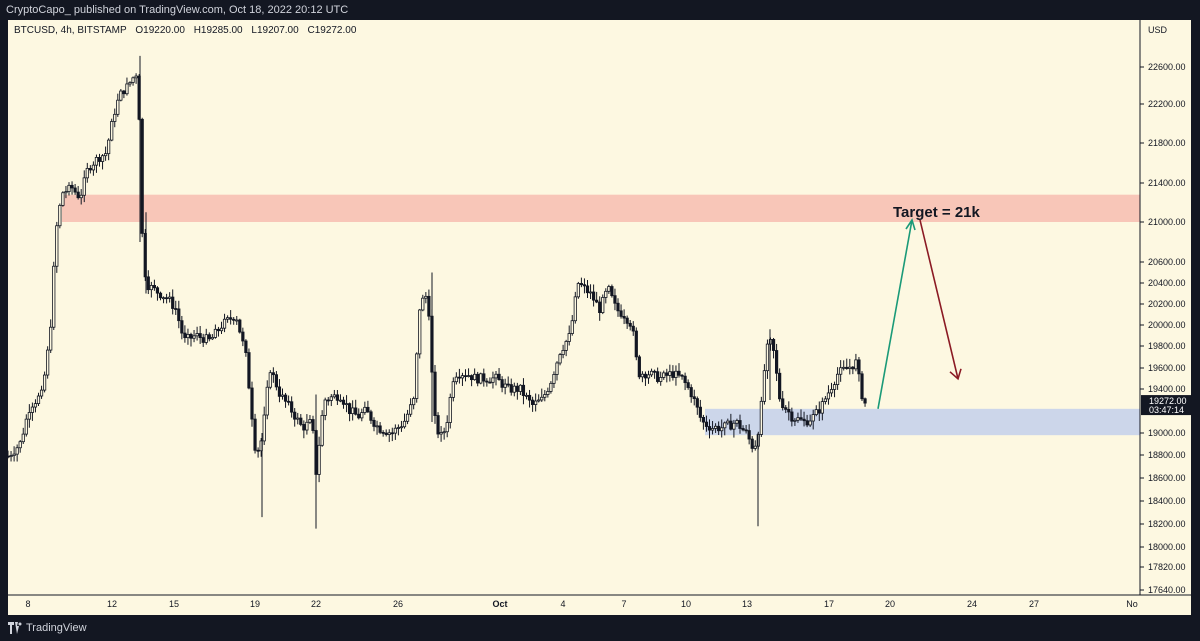 Image resolution: width=1200 pixels, height=641 pixels. Describe the element at coordinates (829, 604) in the screenshot. I see `x-tick-label: 17` at that location.